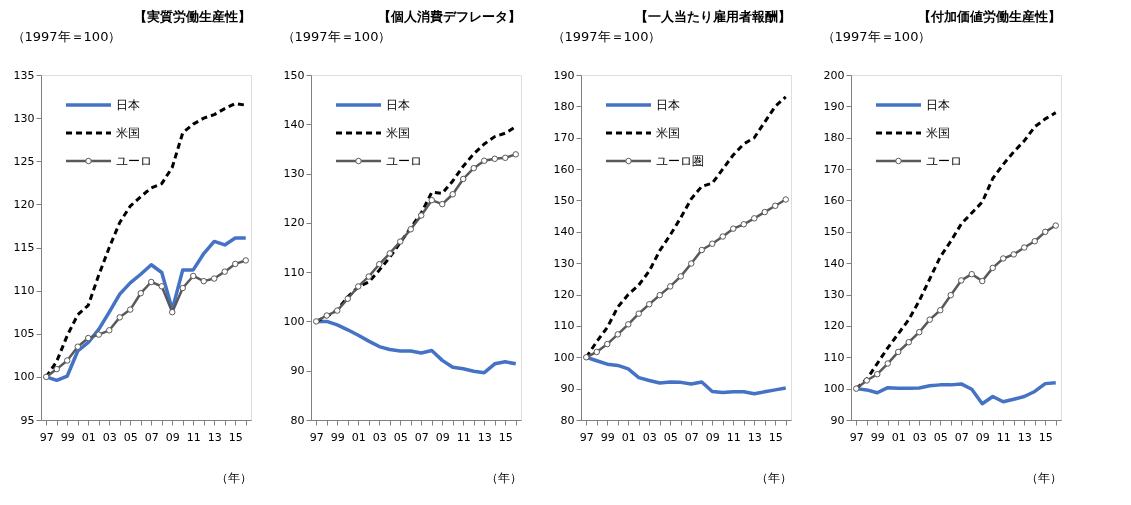  Describe the element at coordinates (834, 75) in the screenshot. I see `y-tick-label: 200` at that location.